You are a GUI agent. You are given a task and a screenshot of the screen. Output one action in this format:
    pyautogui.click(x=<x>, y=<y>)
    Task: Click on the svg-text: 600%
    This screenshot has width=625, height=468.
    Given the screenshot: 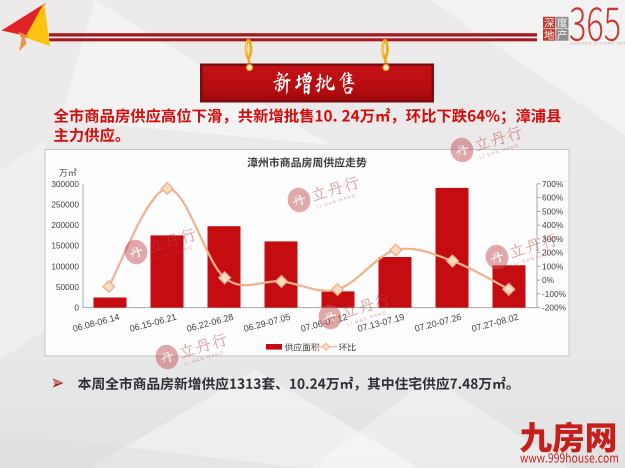 What is the action you would take?
    pyautogui.click(x=553, y=198)
    